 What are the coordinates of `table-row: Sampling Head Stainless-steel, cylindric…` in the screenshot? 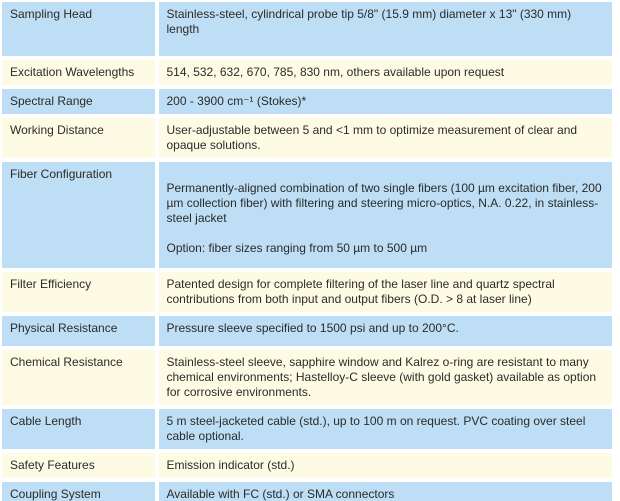 It's located at (307, 29).